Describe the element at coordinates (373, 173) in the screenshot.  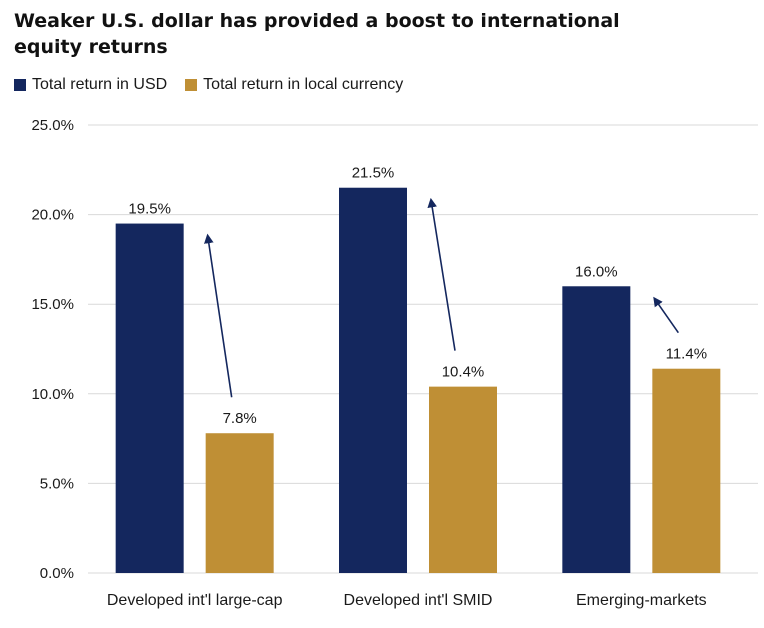
I see `data-label: 21.5%` at that location.